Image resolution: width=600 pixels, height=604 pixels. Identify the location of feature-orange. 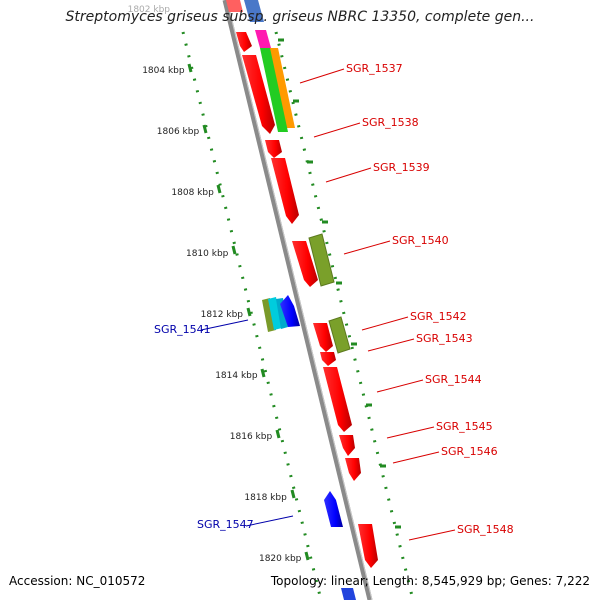
(281, 88).